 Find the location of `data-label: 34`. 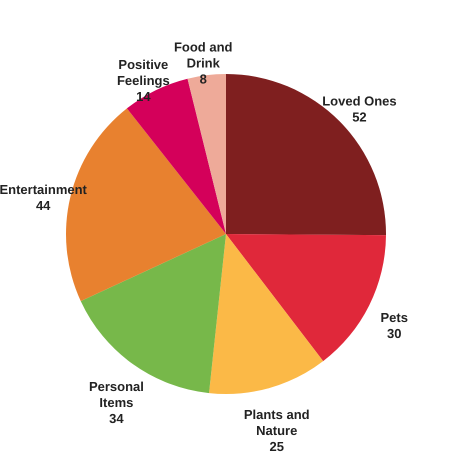

data-label: 34 is located at coordinates (116, 418).